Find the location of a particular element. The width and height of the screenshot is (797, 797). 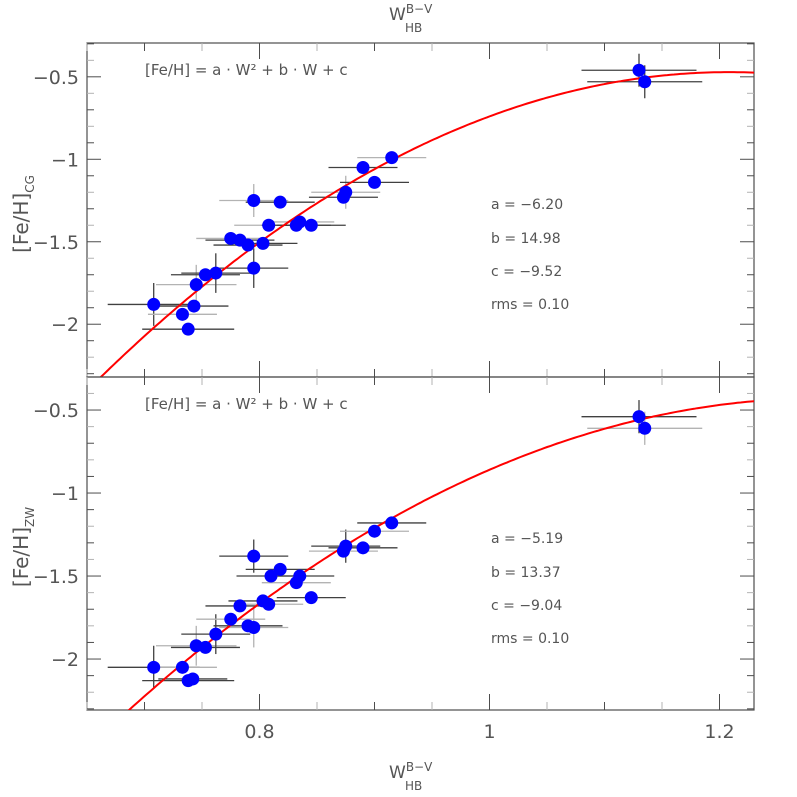

bottom-y-axis-label: [Fe/H]ZW is located at coordinates (23, 547).